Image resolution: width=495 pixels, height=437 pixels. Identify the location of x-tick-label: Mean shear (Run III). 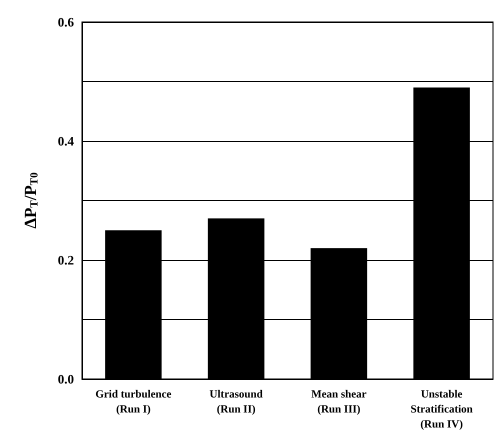
(339, 402).